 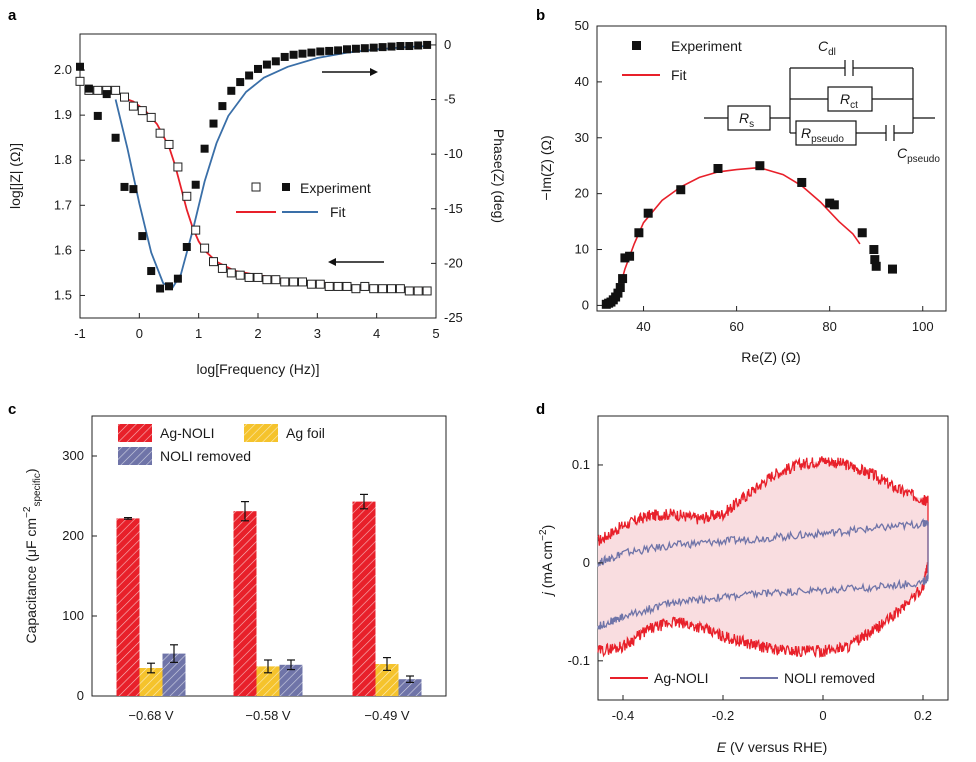 What do you see at coordinates (12, 15) in the screenshot?
I see `panel-label-a: a` at bounding box center [12, 15].